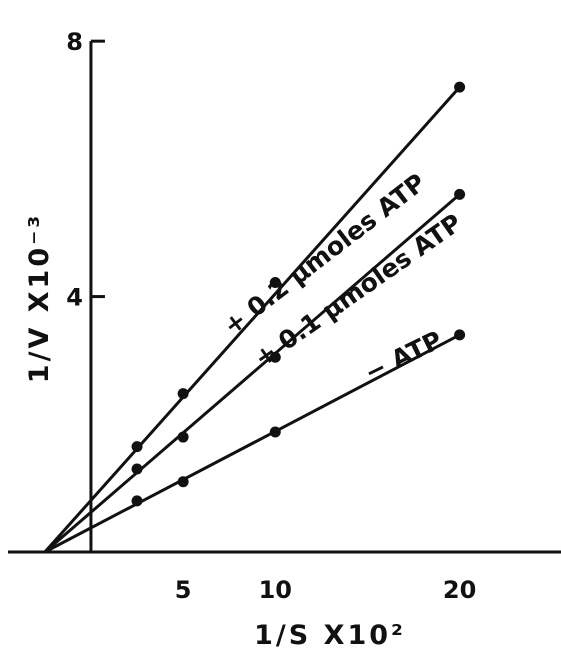  What do you see at coordinates (403, 356) in the screenshot?
I see `series-label-no-atp: − ATP` at bounding box center [403, 356].